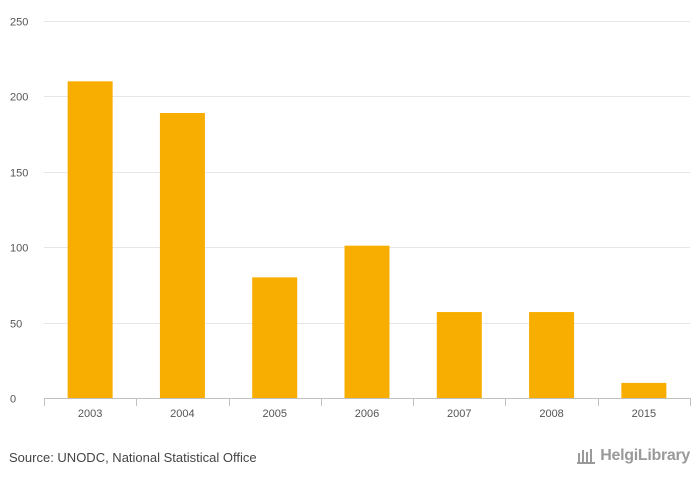 The height and width of the screenshot is (483, 700). What do you see at coordinates (13, 400) in the screenshot?
I see `y-tick-label: 0` at bounding box center [13, 400].